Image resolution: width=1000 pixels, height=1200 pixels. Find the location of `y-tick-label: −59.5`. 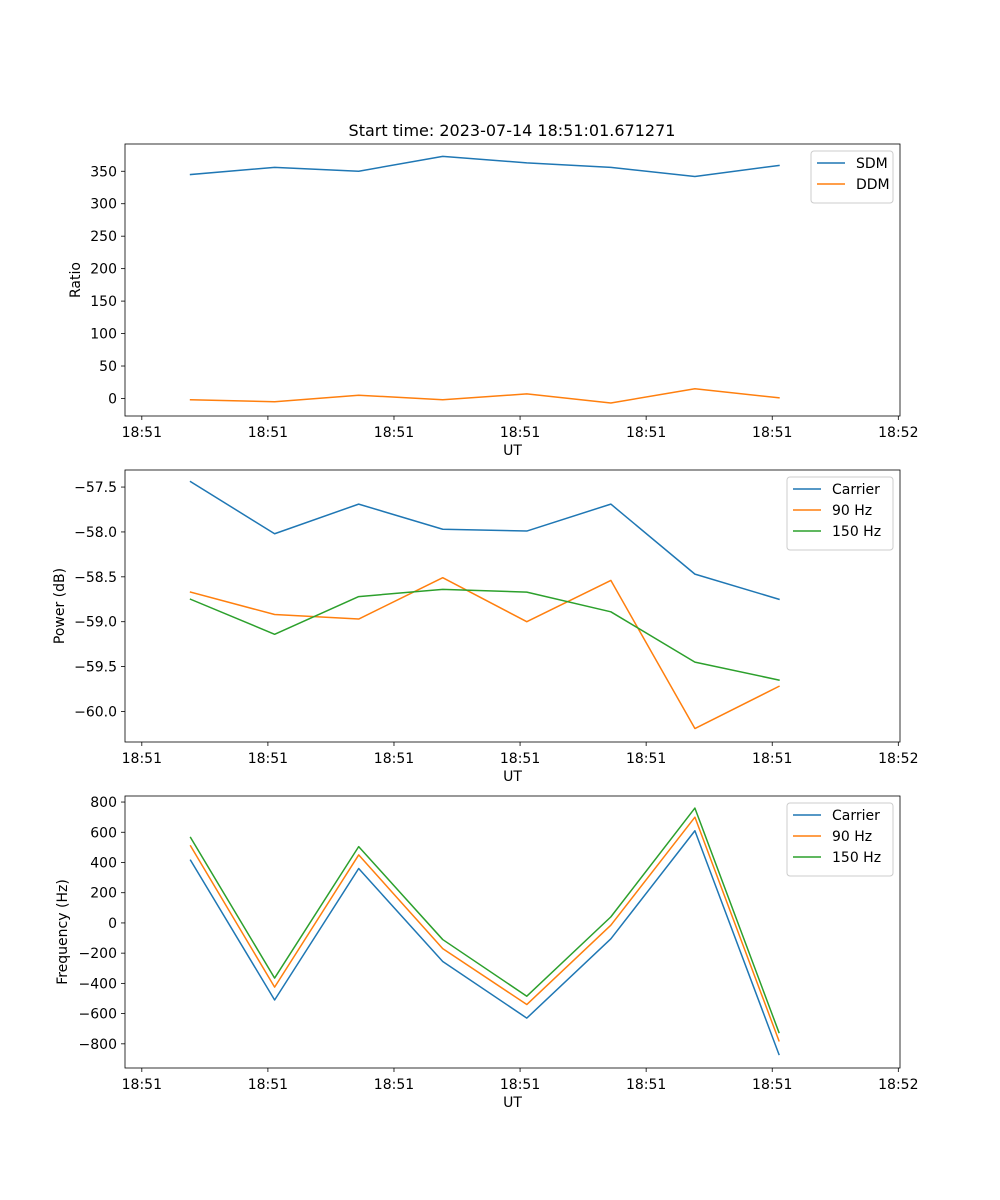

y-tick-label: −59.5 is located at coordinates (95, 668).